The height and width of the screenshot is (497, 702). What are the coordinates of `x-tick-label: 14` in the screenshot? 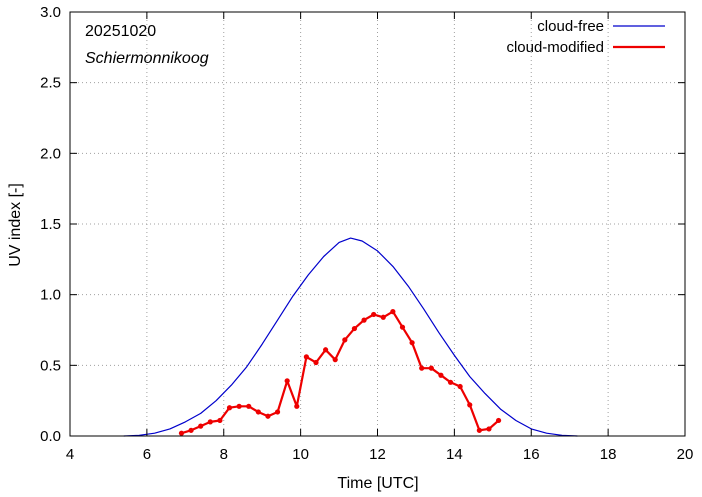 It's located at (454, 454).